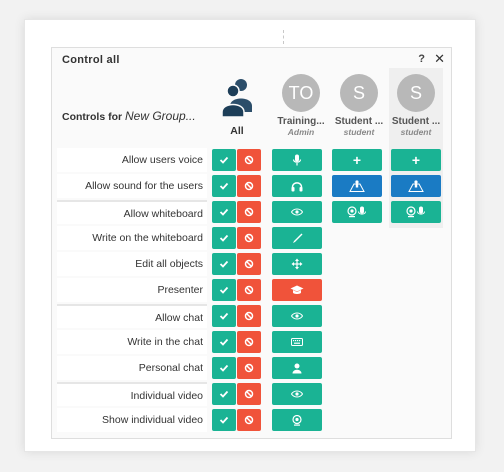 The height and width of the screenshot is (472, 504). Describe the element at coordinates (297, 342) in the screenshot. I see `group-write-chat-toggle` at that location.